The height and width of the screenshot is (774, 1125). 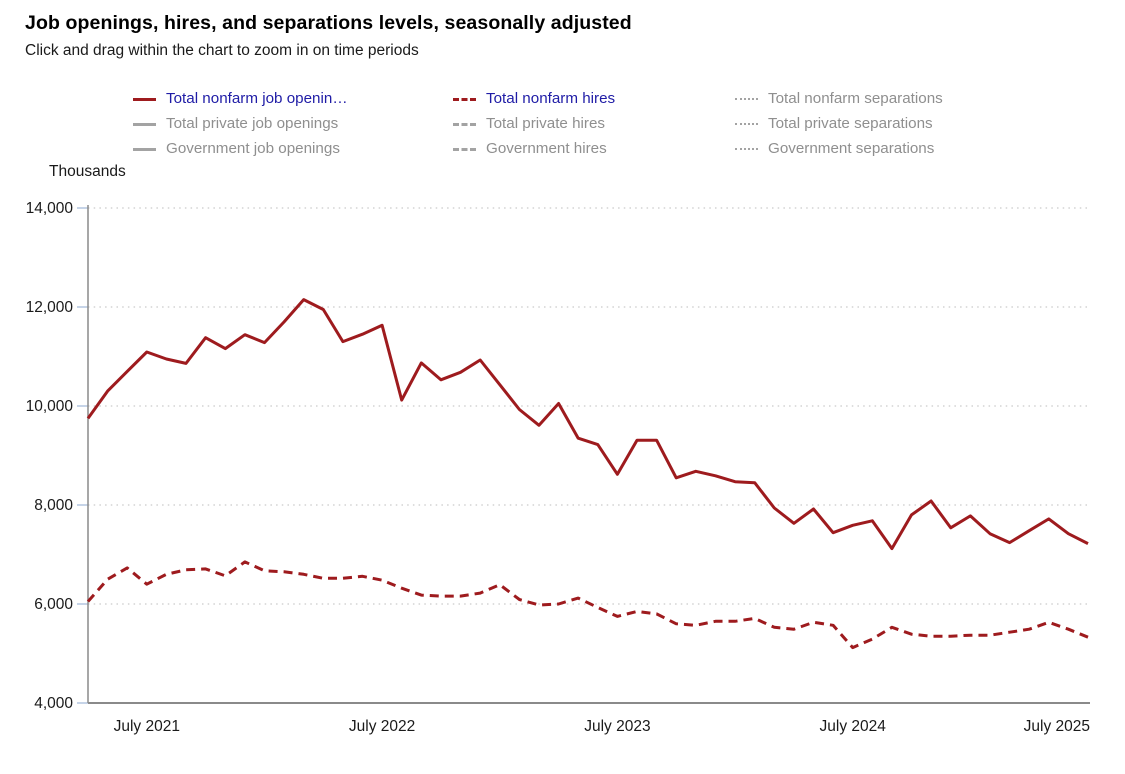 I want to click on legend-label: Government hires, so click(x=546, y=149).